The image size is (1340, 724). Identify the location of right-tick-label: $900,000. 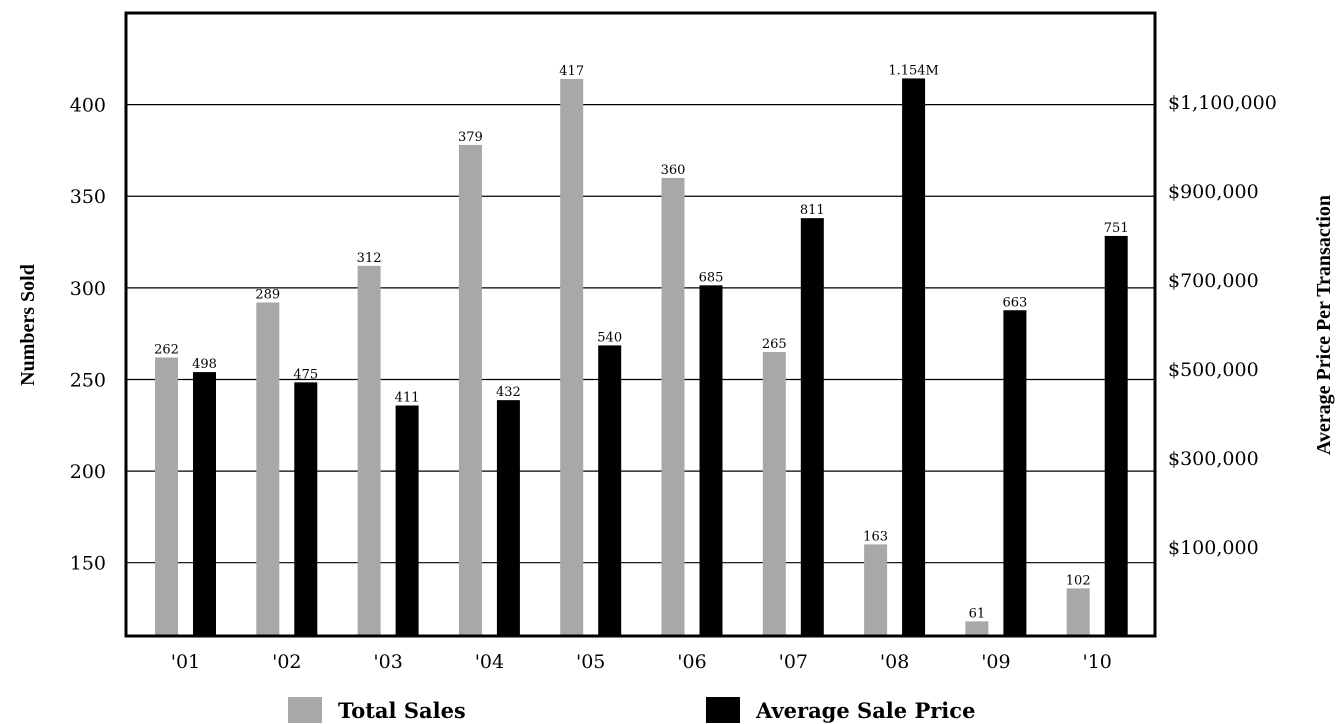
(1213, 192).